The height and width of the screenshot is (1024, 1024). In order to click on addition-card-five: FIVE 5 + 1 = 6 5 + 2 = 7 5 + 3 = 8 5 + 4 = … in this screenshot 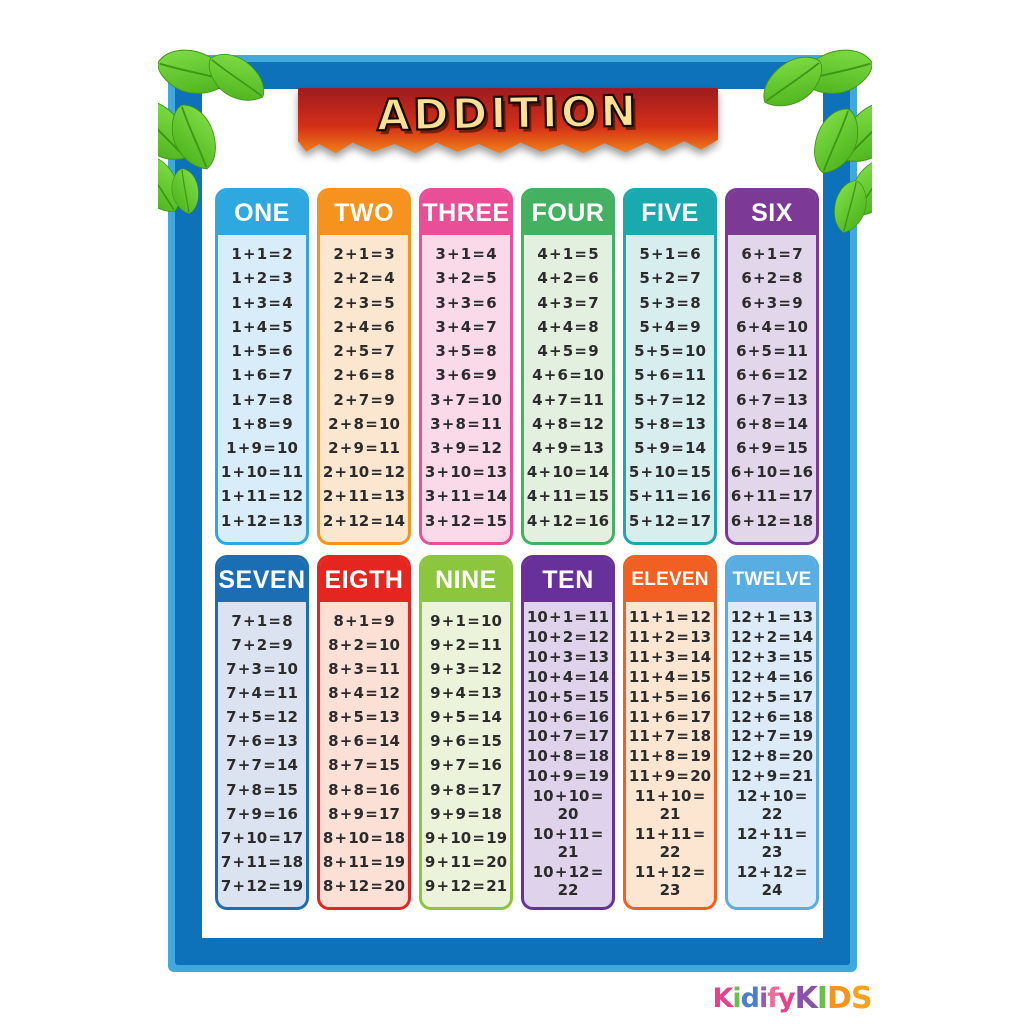, I will do `click(670, 366)`.